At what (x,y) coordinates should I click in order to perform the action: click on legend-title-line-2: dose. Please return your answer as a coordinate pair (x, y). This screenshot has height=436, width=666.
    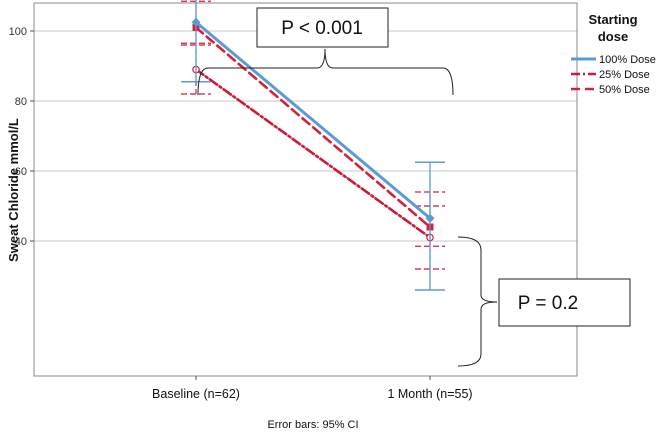
    Looking at the image, I should click on (613, 36).